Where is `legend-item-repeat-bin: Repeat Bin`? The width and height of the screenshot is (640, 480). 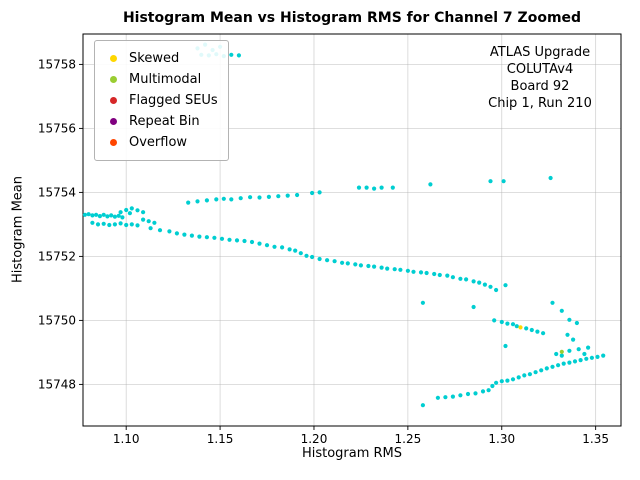
legend-item-repeat-bin: Repeat Bin is located at coordinates (161, 121).